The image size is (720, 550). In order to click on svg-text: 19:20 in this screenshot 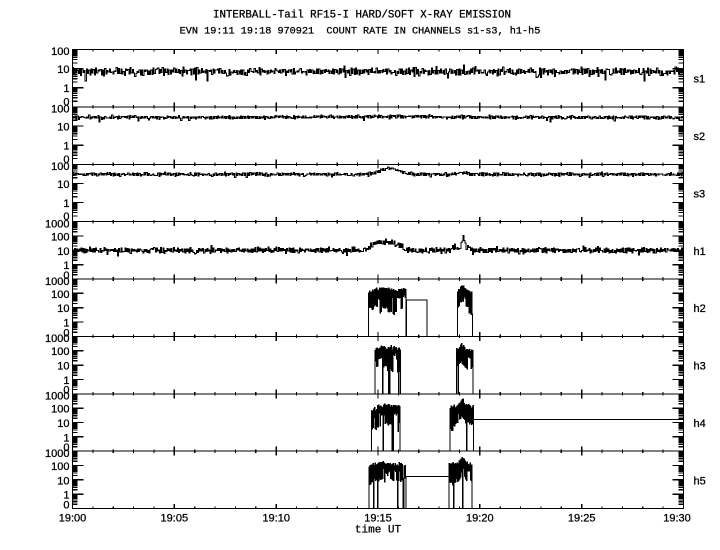, I will do `click(480, 519)`.